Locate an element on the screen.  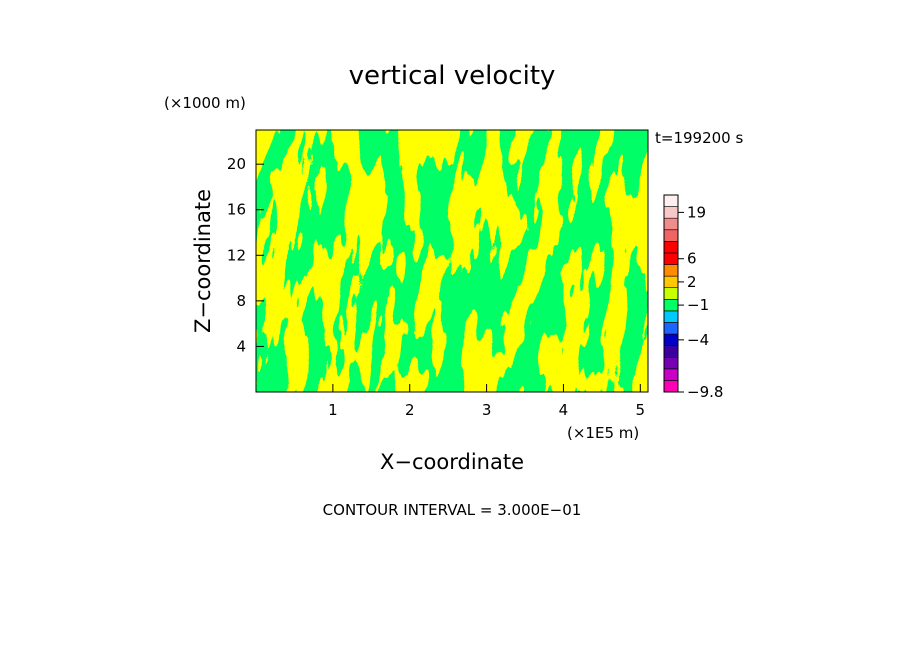
colorbar-label-1: 6 is located at coordinates (692, 259).